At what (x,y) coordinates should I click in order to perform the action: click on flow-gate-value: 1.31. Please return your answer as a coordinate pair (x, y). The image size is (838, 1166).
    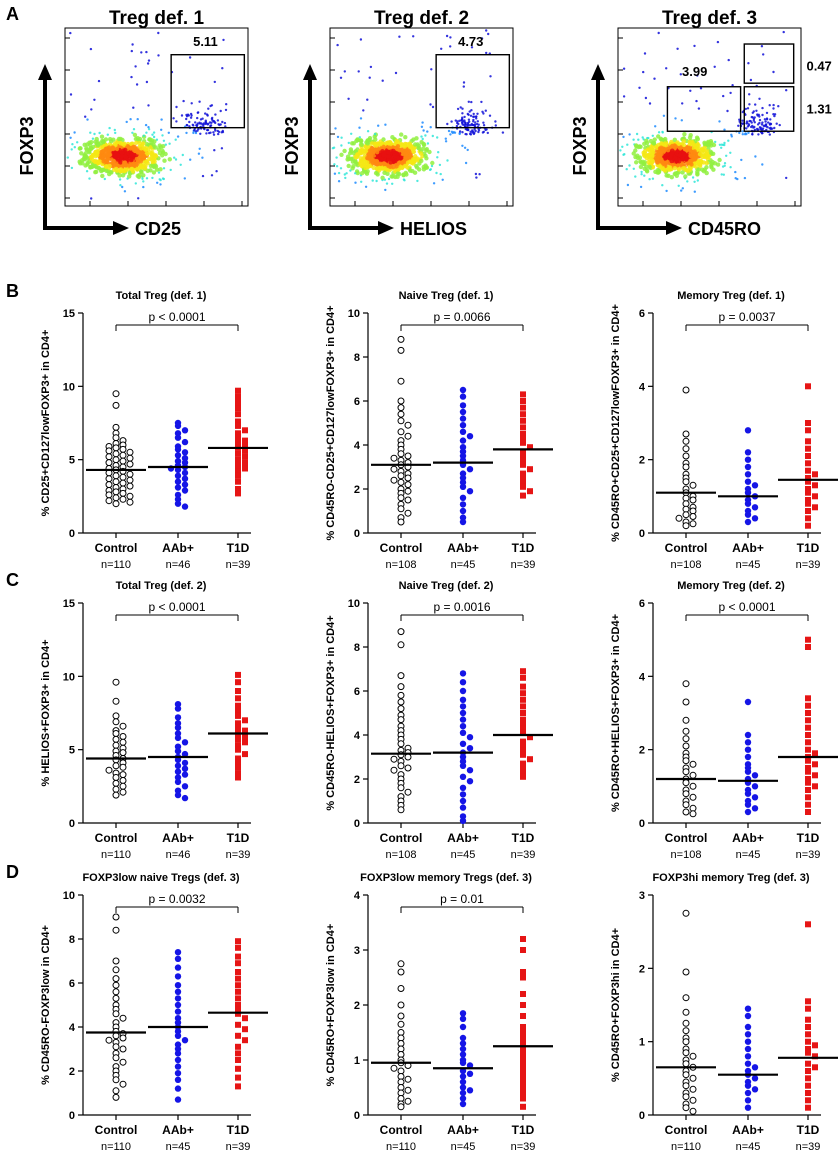
    Looking at the image, I should click on (818, 108).